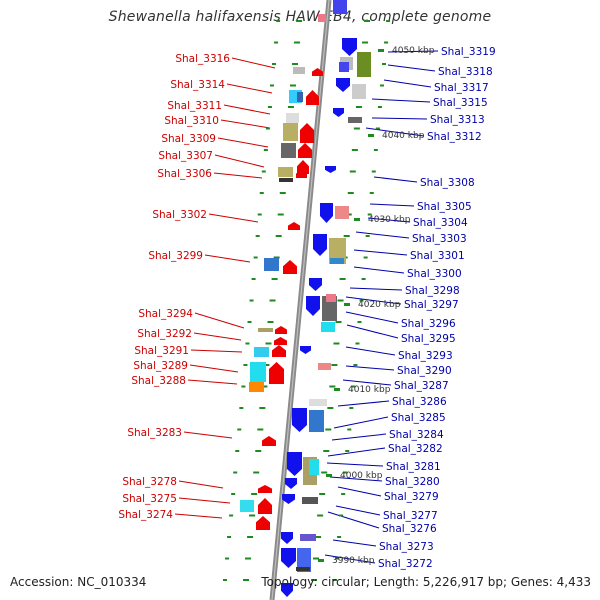  I want to click on gene-label-shal-3306: Shal_3306, so click(184, 174).